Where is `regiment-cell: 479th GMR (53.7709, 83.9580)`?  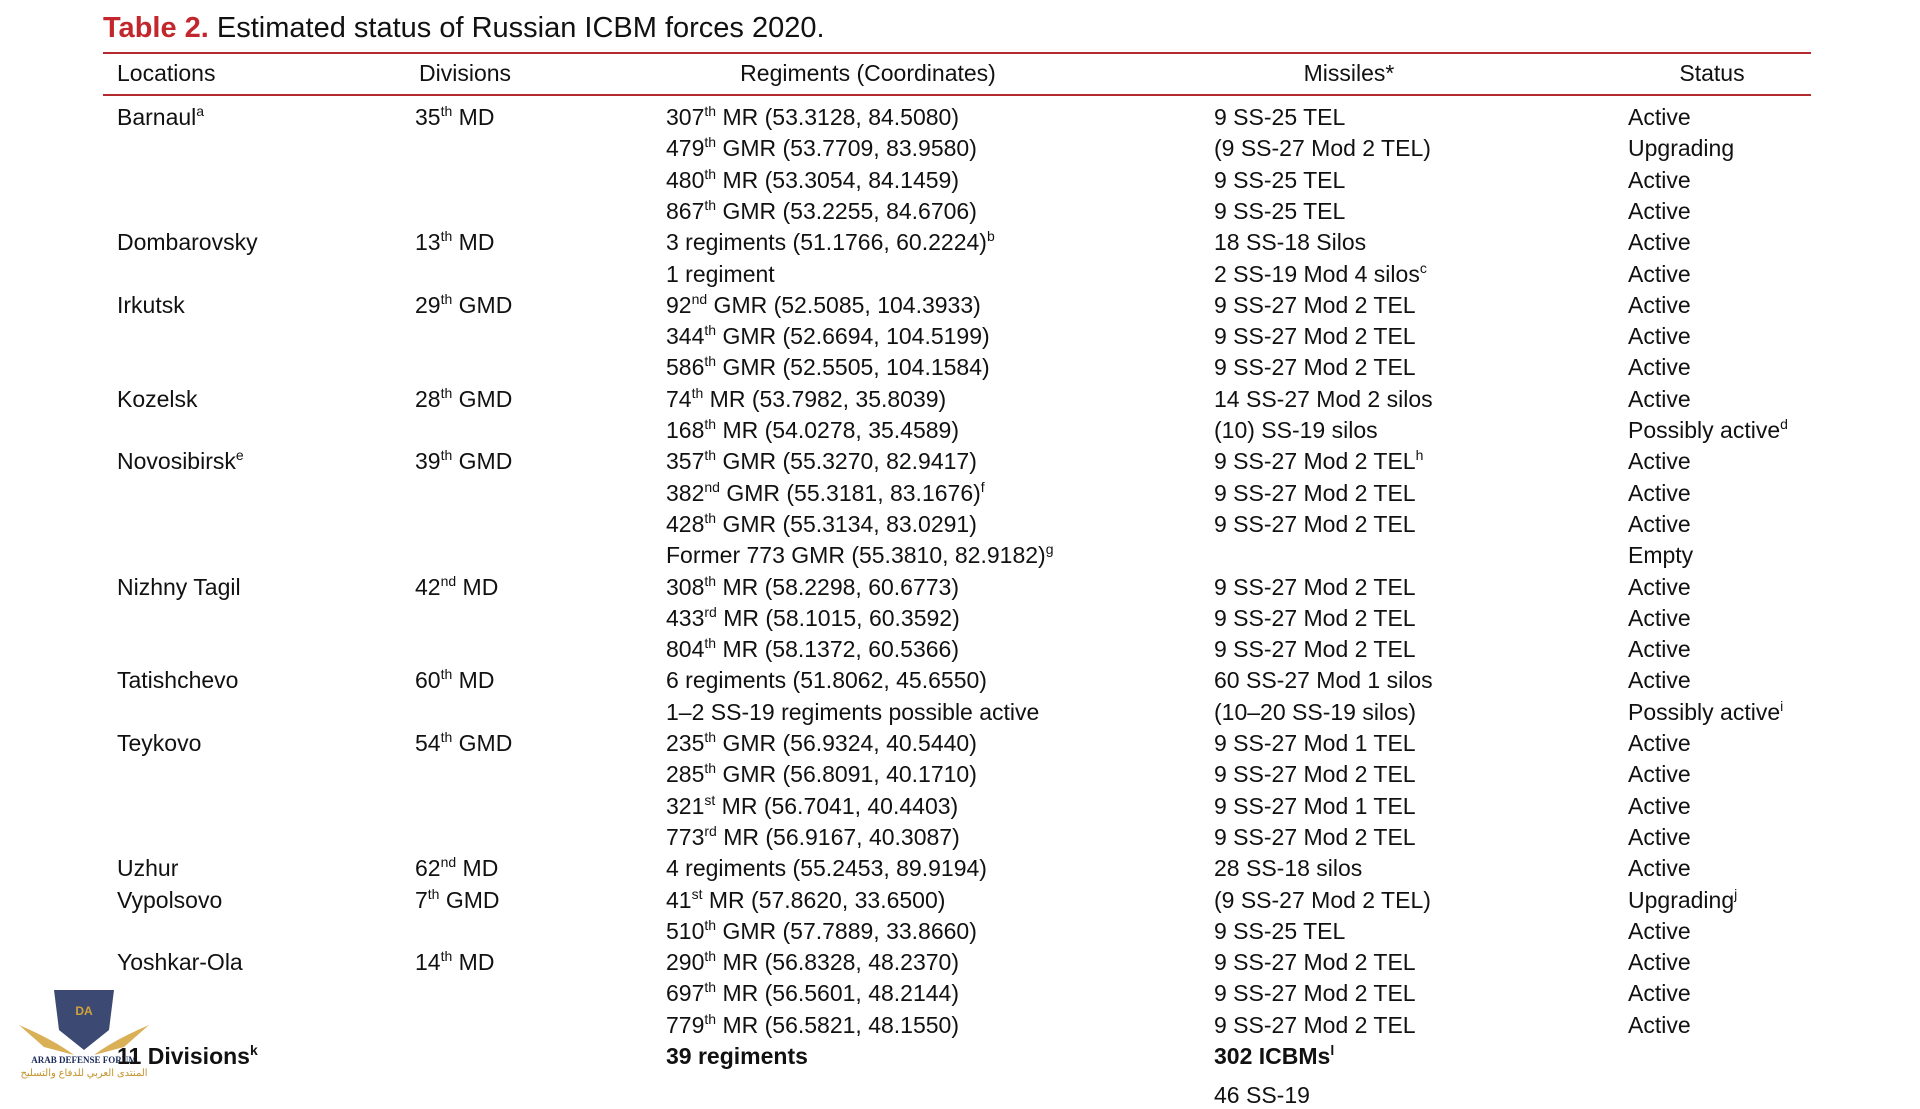 regiment-cell: 479th GMR (53.7709, 83.9580) is located at coordinates (821, 149).